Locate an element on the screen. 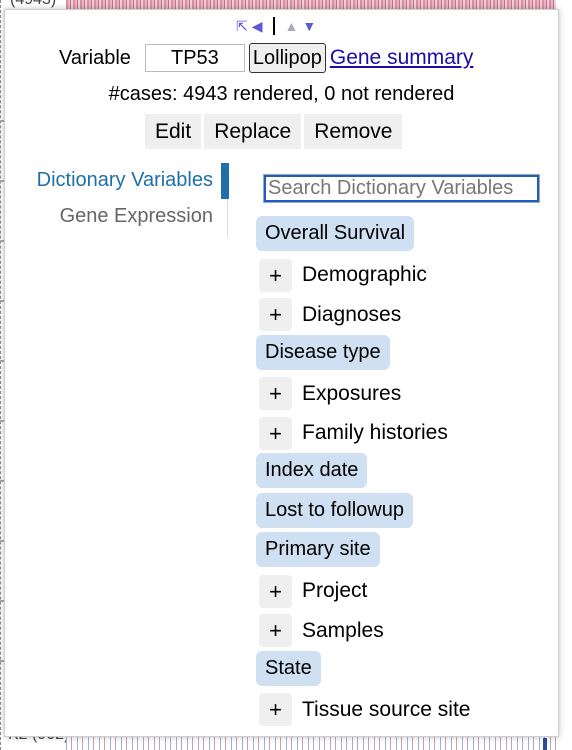 Image resolution: width=572 pixels, height=750 pixels. nav-row: ⇱ ◀ ▲ ▼ is located at coordinates (276, 26).